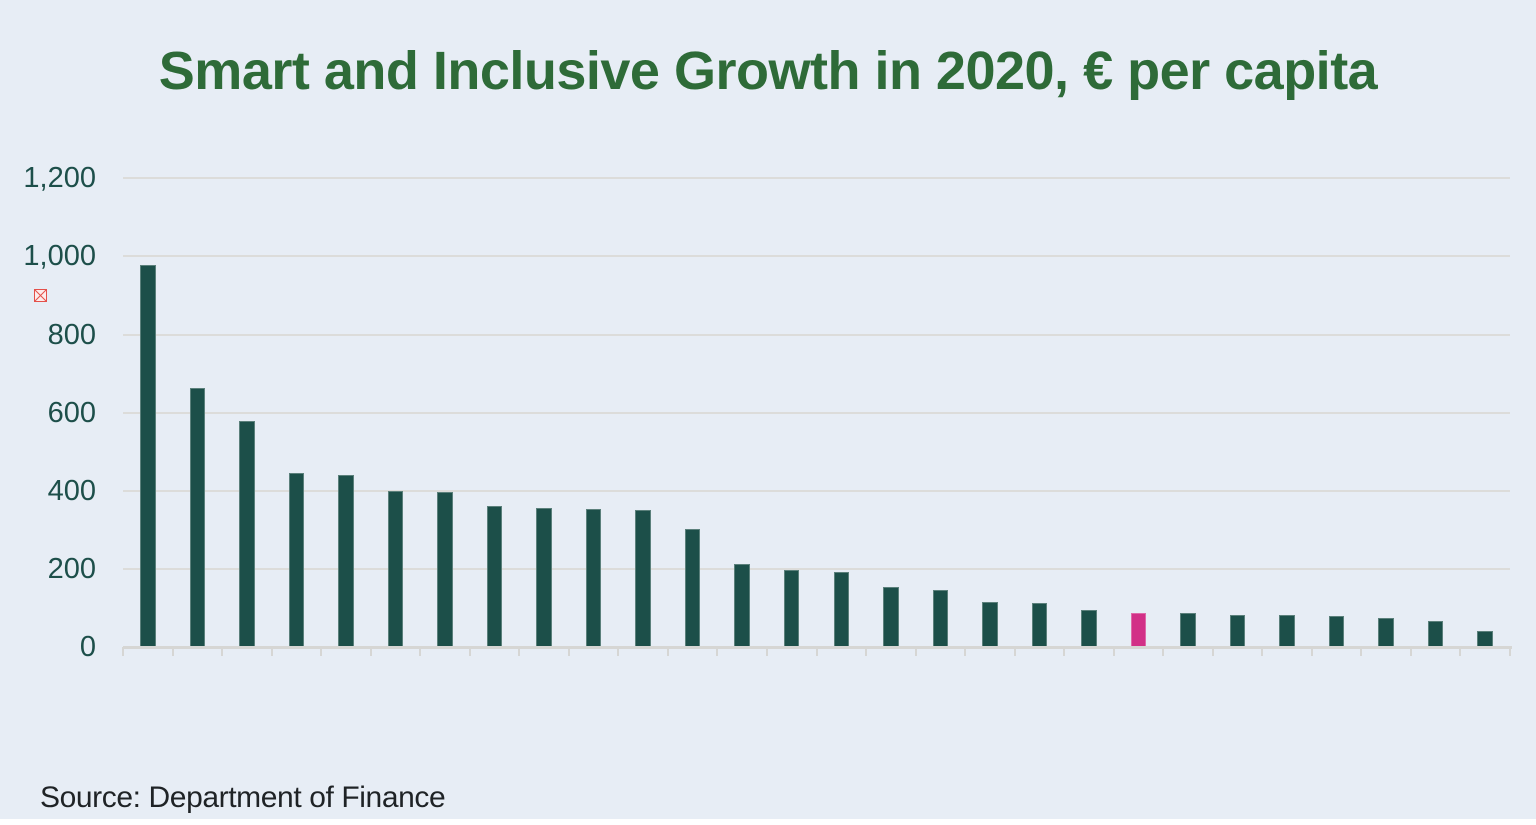  Describe the element at coordinates (243, 797) in the screenshot. I see `source-note: Source: Department of Finance` at that location.